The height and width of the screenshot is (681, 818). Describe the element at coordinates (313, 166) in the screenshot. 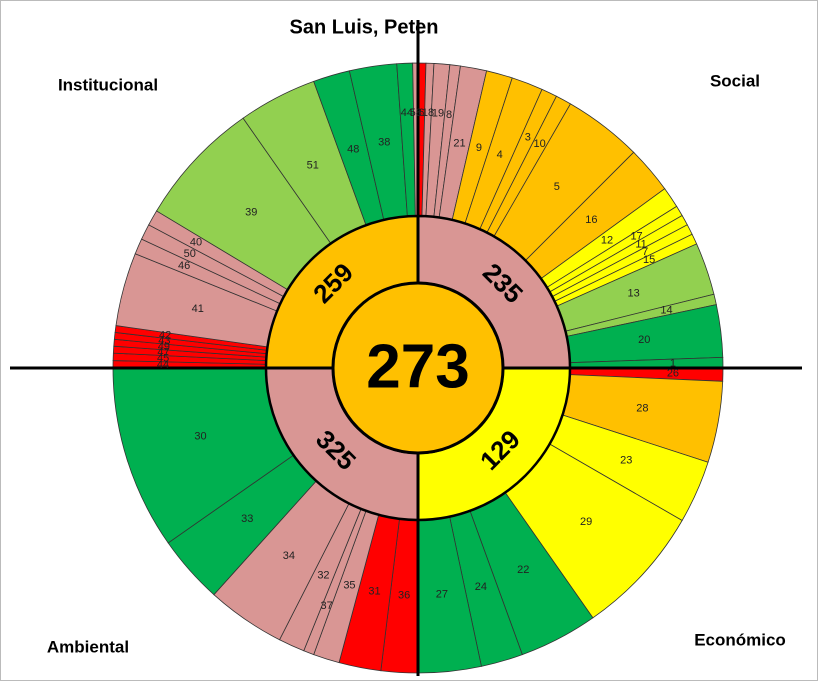

I see `segment-label: 51` at that location.